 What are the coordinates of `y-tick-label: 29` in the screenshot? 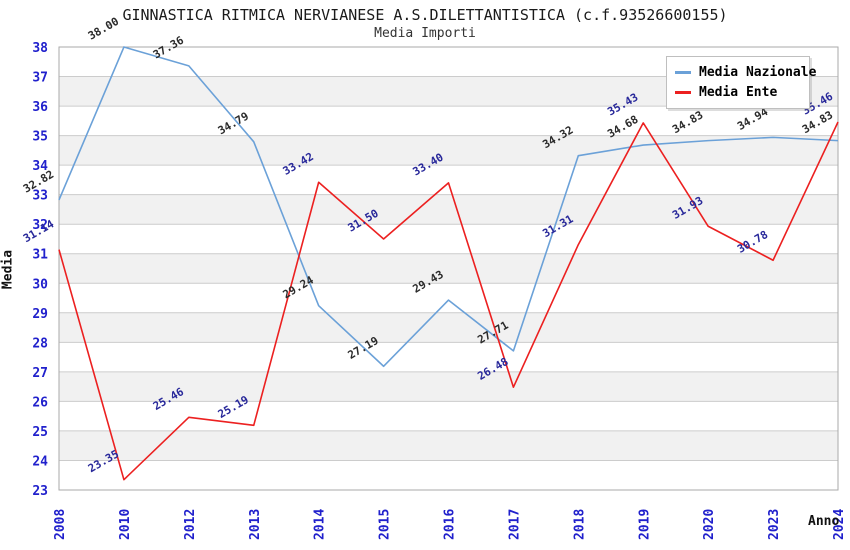 It's located at (40, 314).